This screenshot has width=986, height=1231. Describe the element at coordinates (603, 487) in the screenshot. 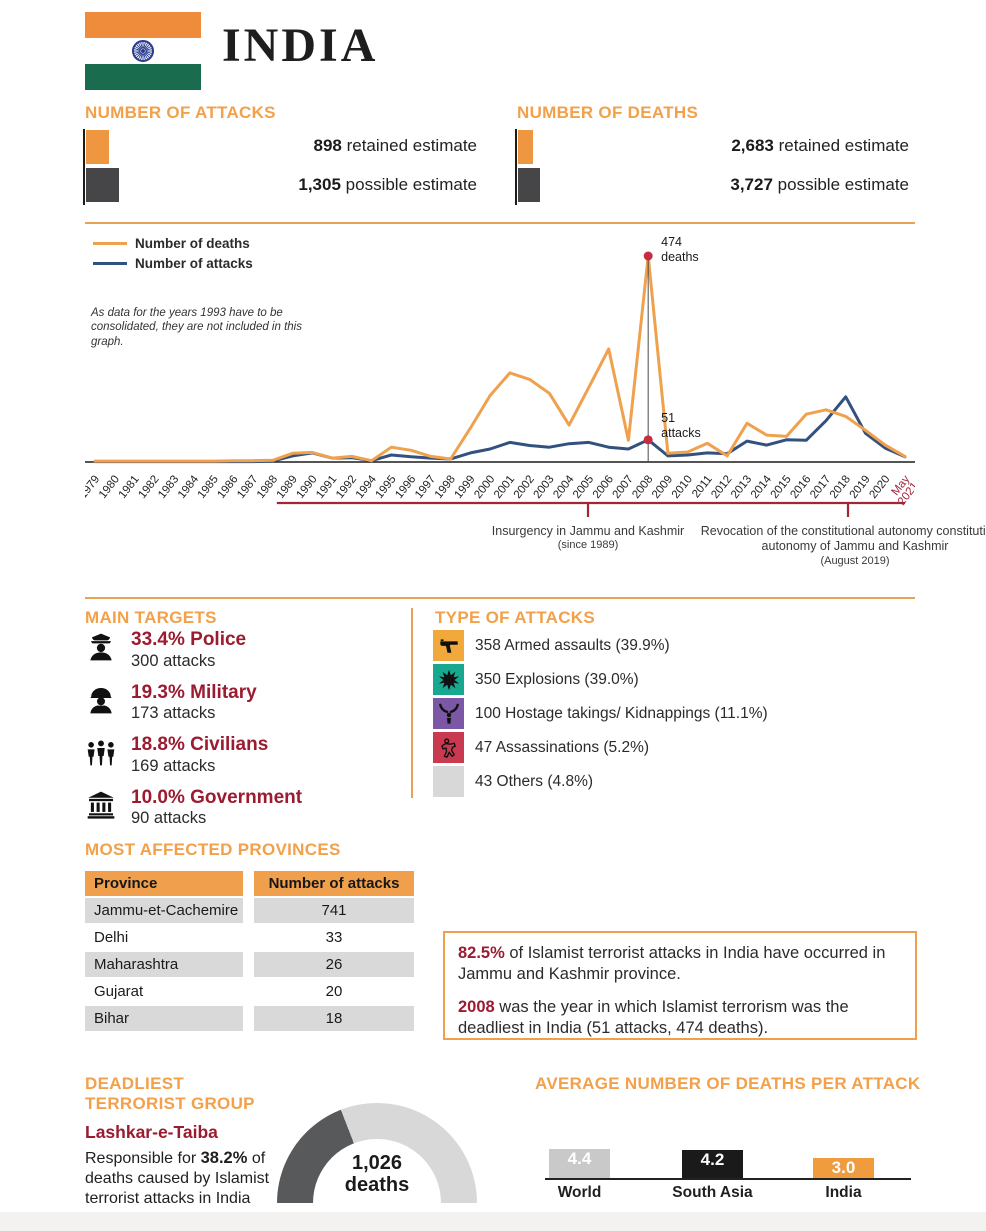

I see `x-tick-label: 2006` at that location.